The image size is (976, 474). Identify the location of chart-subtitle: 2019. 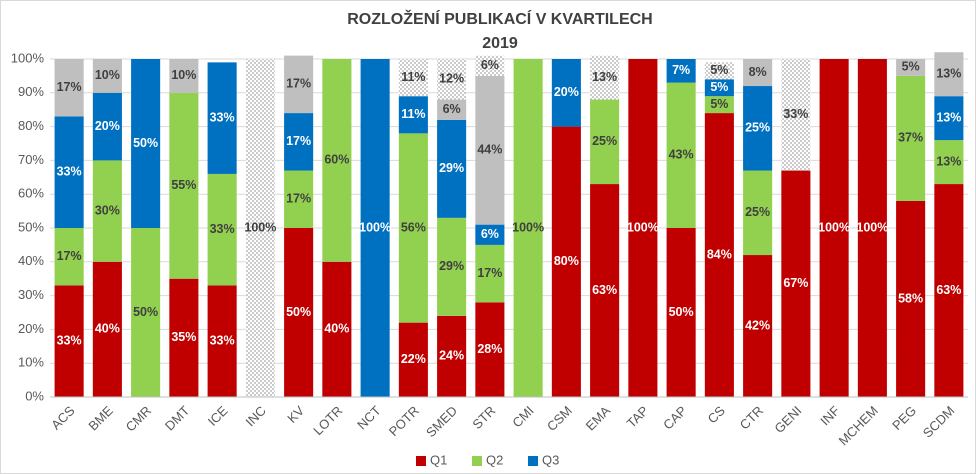
(500, 43).